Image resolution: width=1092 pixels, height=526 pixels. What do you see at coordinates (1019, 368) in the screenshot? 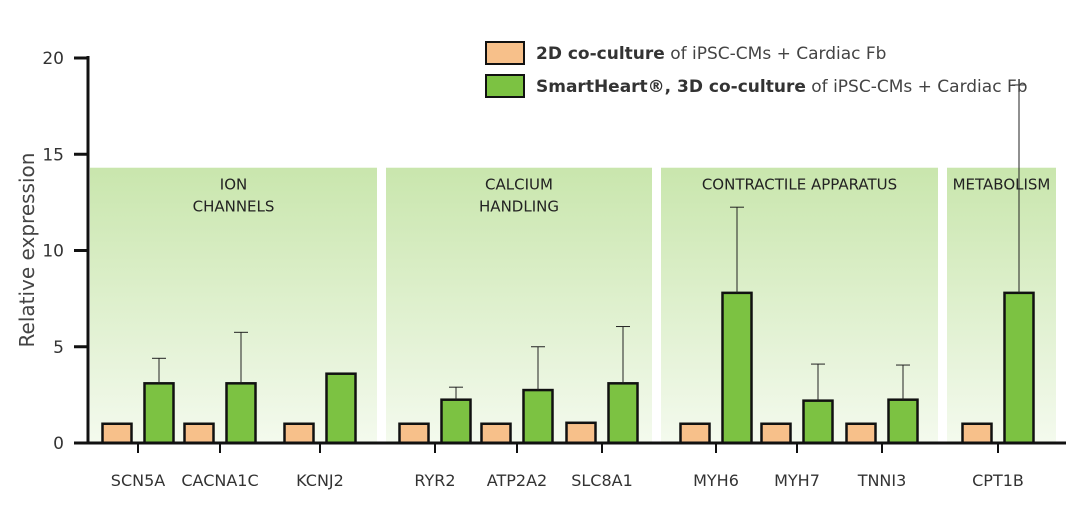
I see `bar-3d-cpt1b` at bounding box center [1019, 368].